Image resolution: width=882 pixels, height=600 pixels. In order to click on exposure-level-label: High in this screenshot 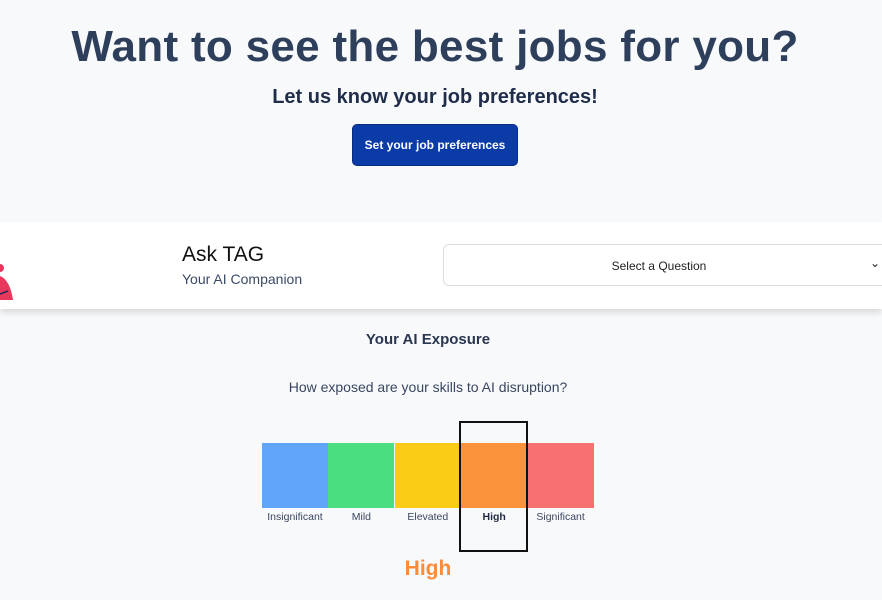, I will do `click(494, 517)`.